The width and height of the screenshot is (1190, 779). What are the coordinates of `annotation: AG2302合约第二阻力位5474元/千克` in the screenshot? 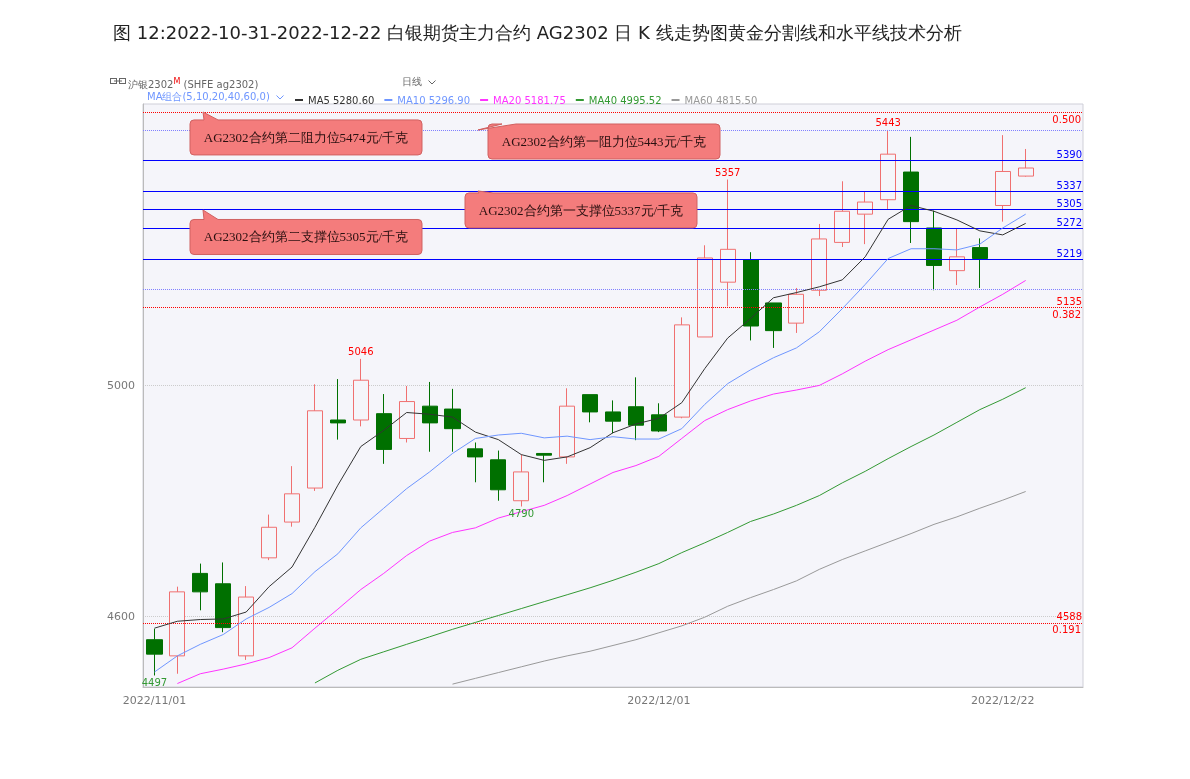 It's located at (306, 138).